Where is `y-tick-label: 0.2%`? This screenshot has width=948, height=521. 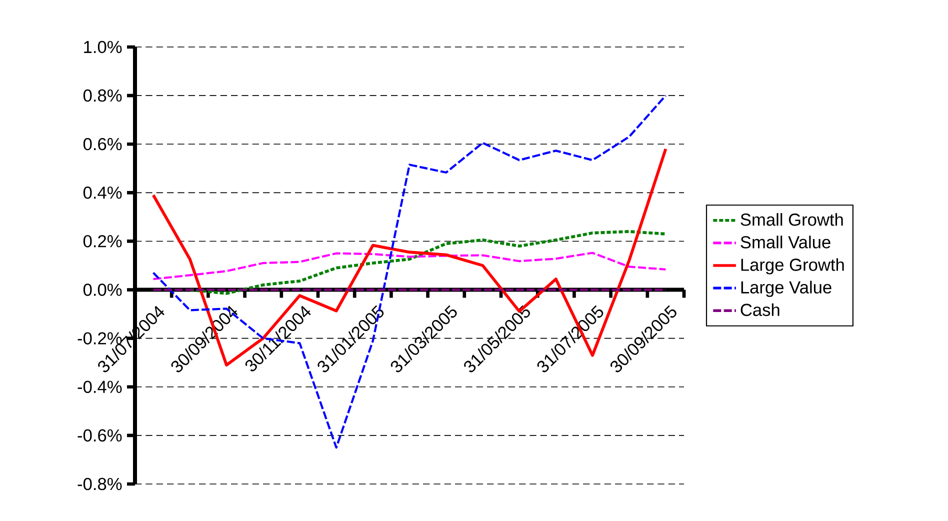
y-tick-label: 0.2% is located at coordinates (102, 241).